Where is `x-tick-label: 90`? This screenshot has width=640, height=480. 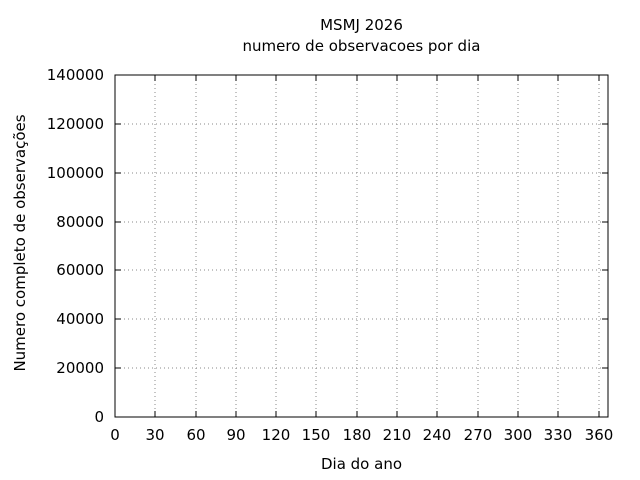
x-tick-label: 90 is located at coordinates (235, 435).